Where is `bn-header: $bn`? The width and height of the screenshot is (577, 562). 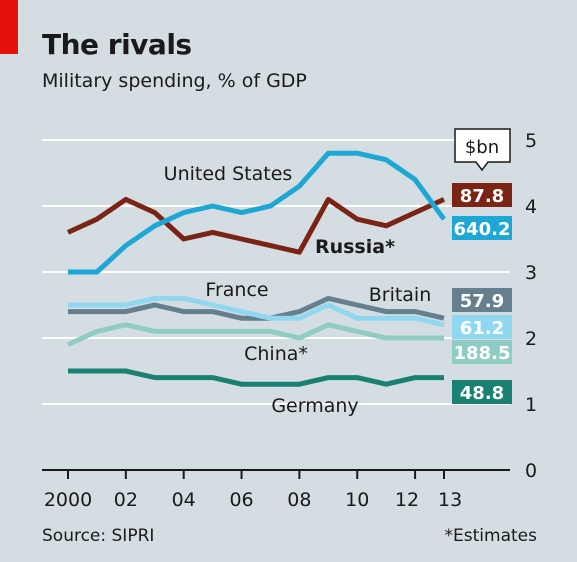
bn-header: $bn is located at coordinates (482, 150).